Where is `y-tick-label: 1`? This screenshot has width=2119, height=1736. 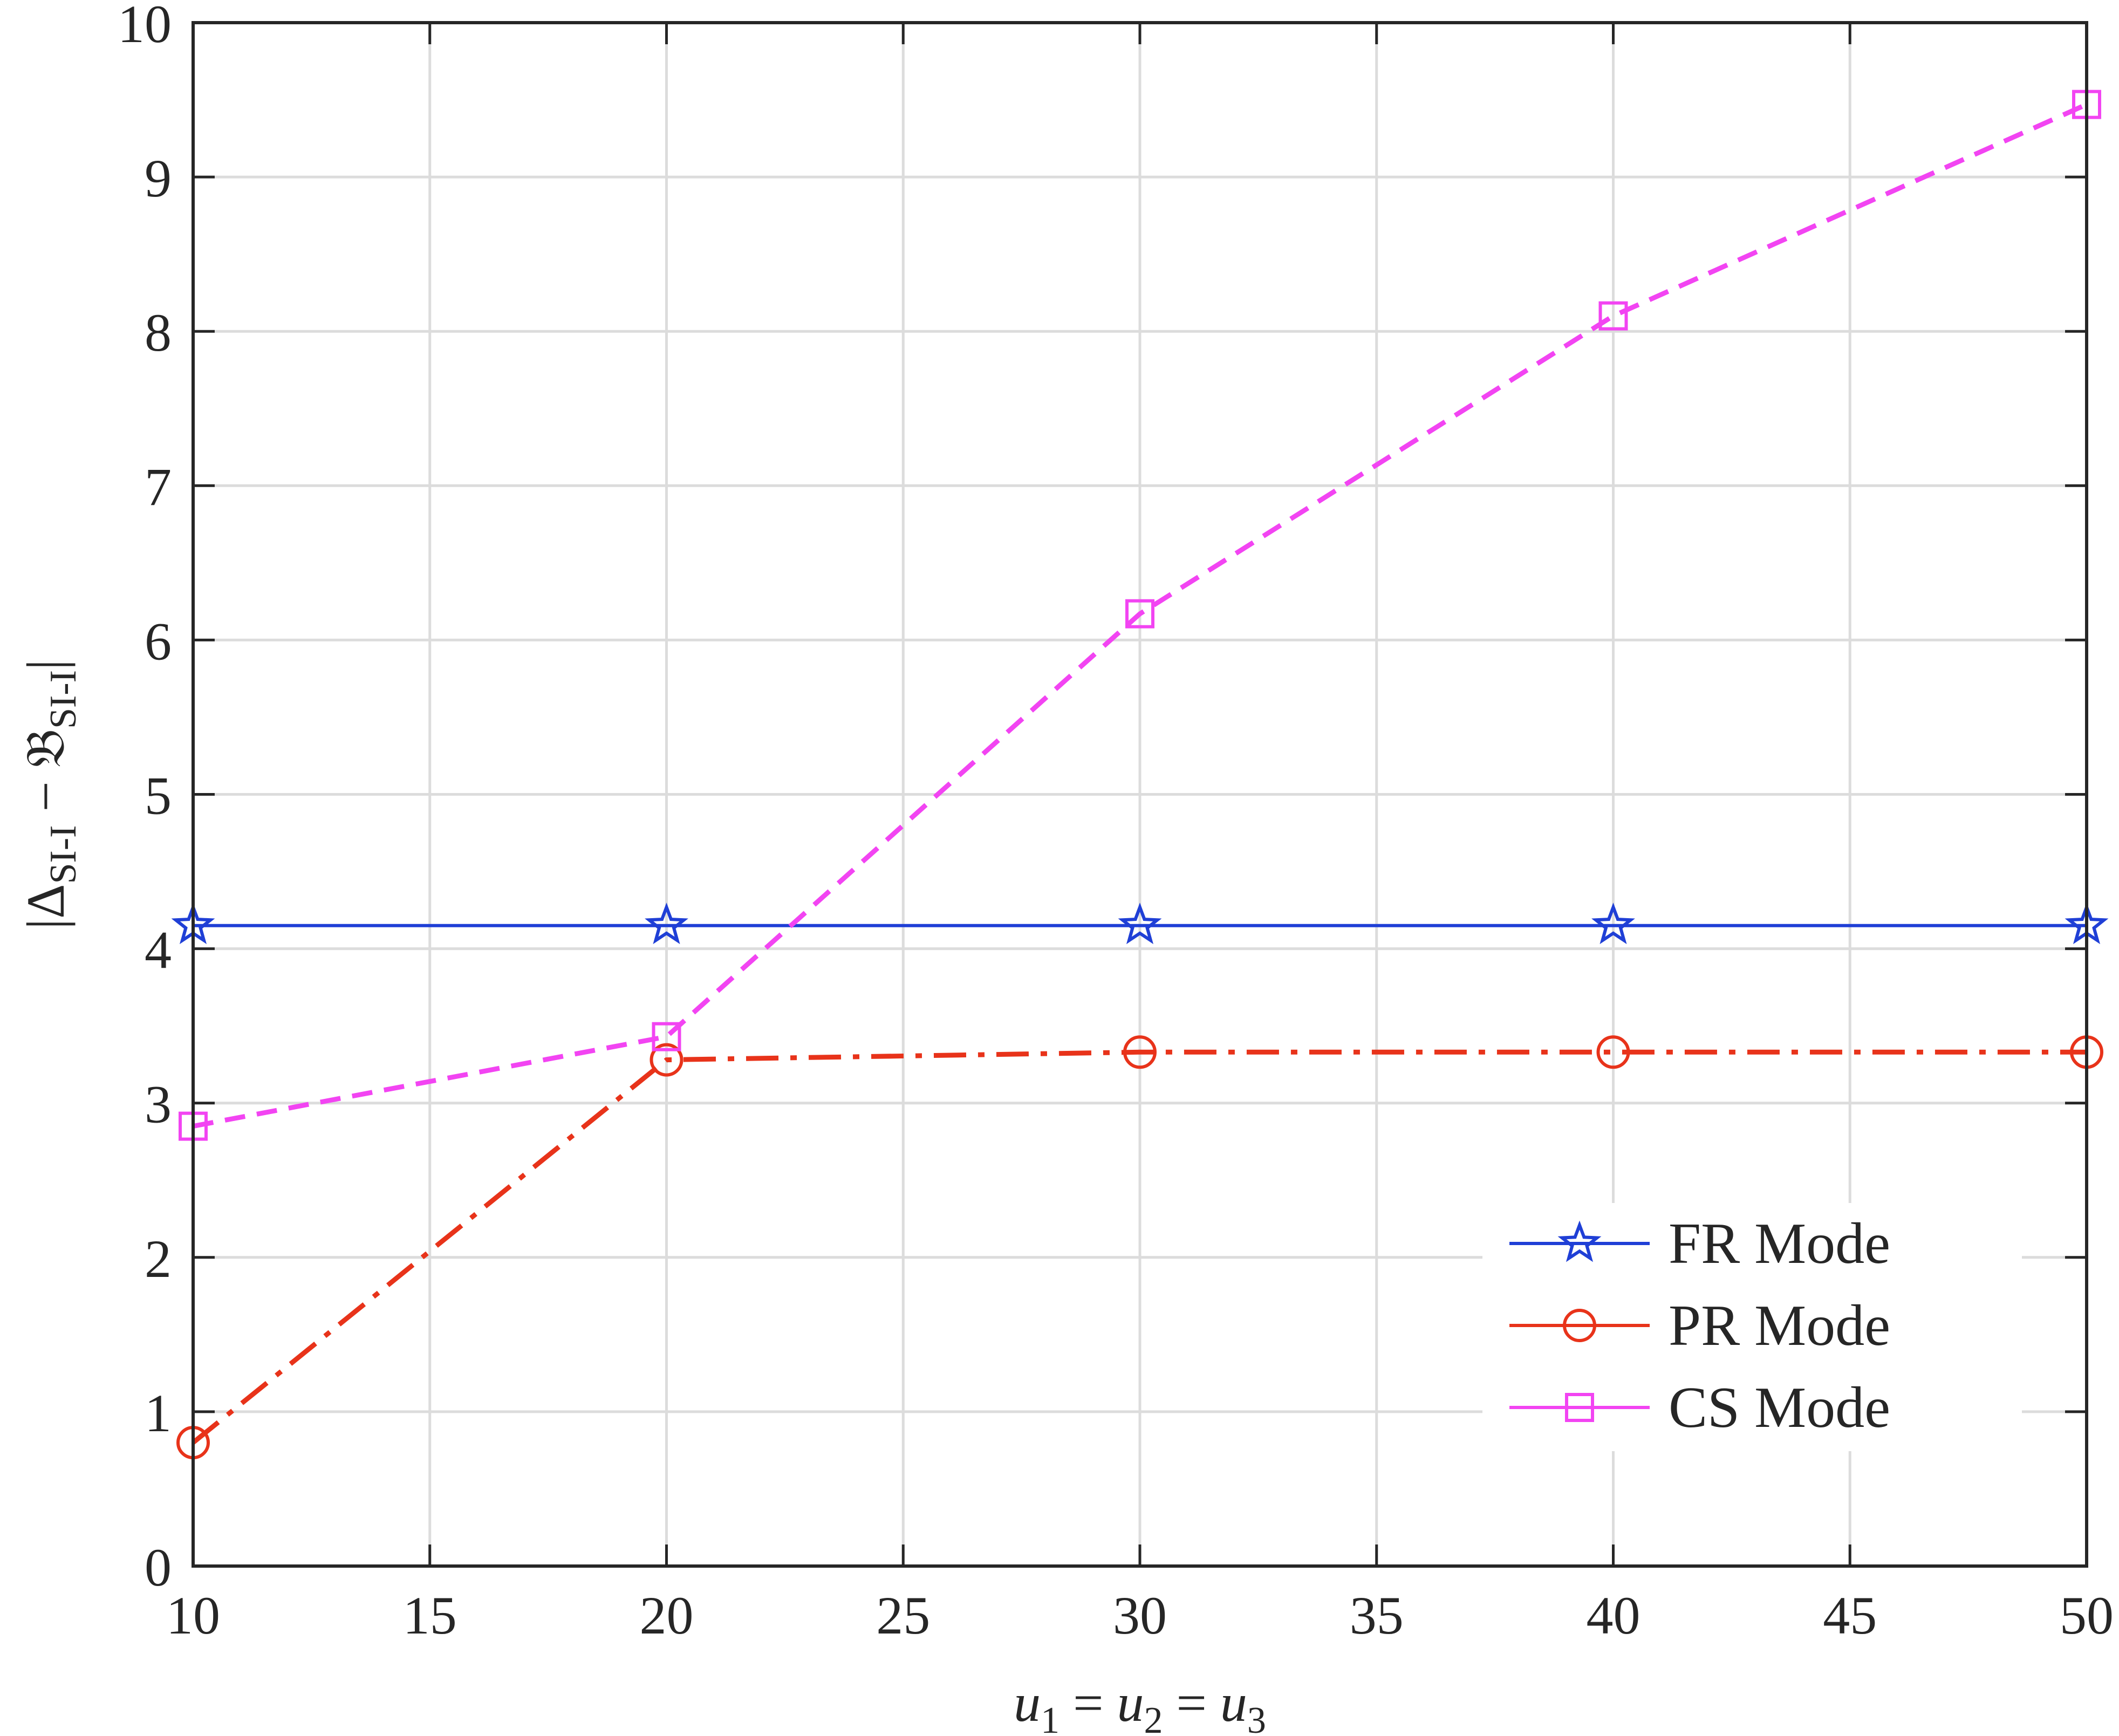
y-tick-label: 1 is located at coordinates (158, 1413).